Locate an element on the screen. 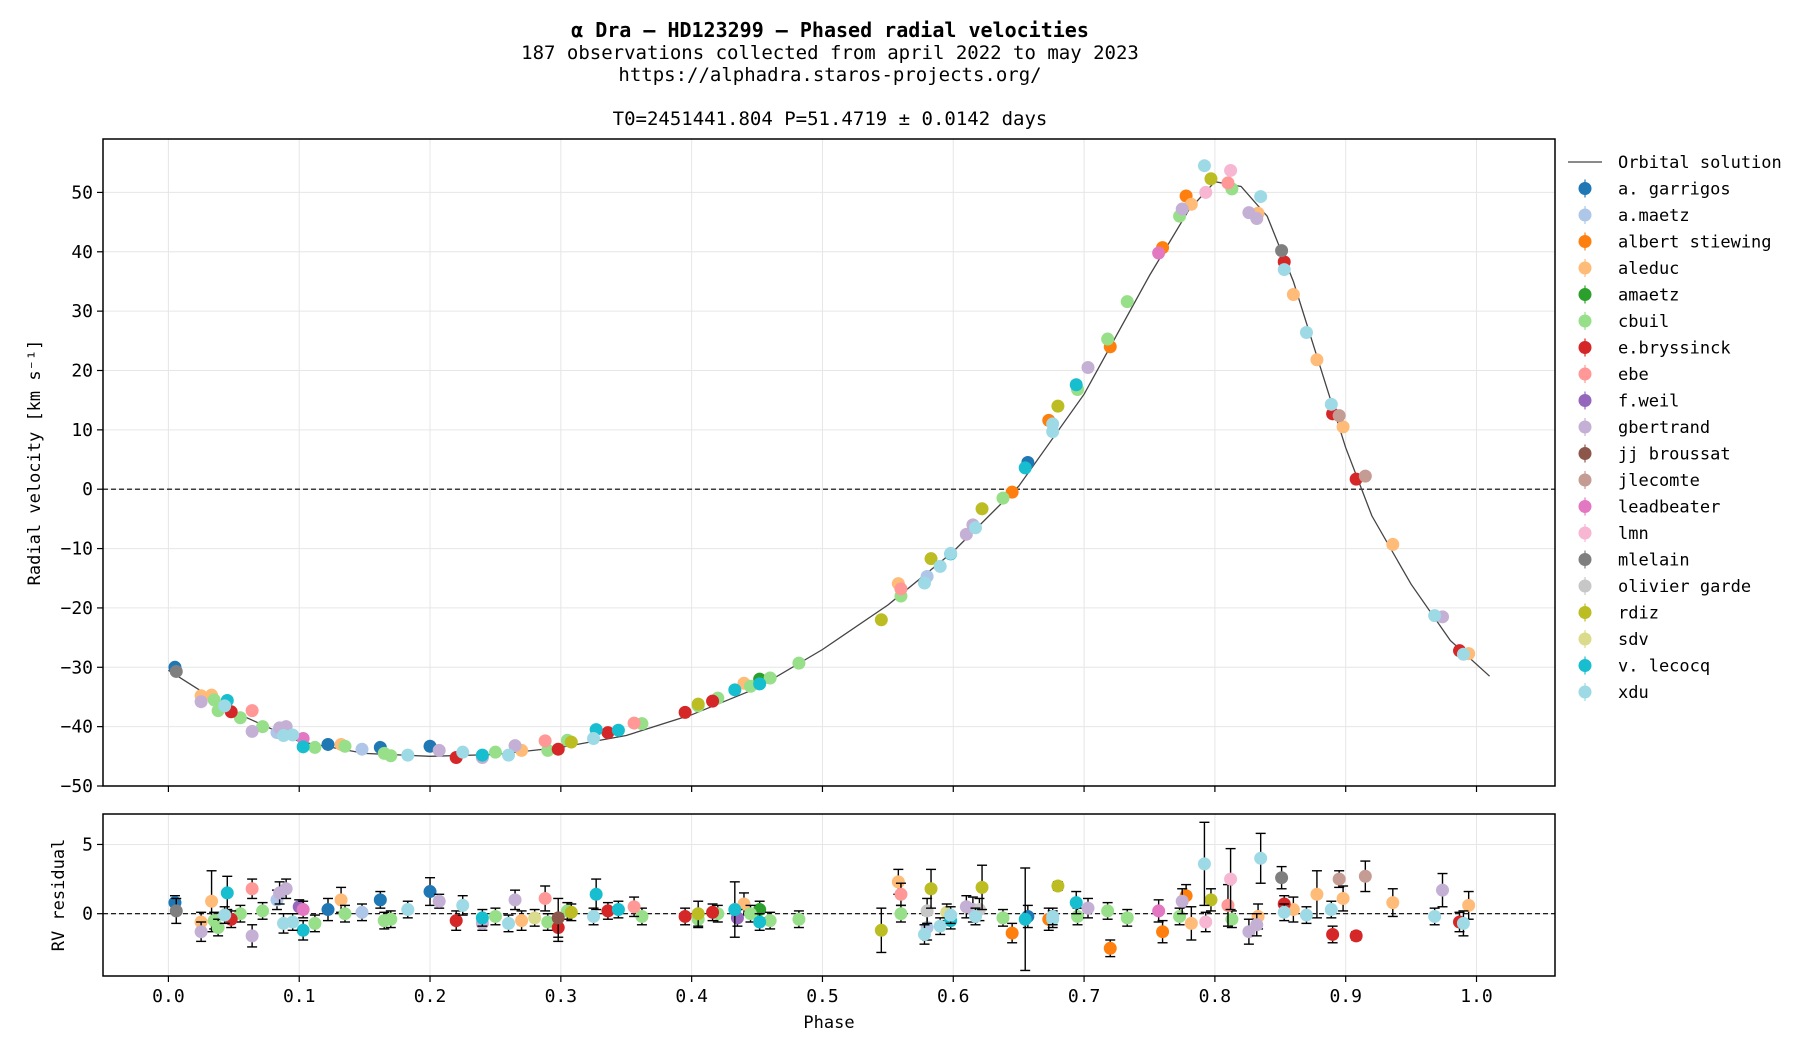 The width and height of the screenshot is (1800, 1050). legend-label: rdiz is located at coordinates (1638, 614).